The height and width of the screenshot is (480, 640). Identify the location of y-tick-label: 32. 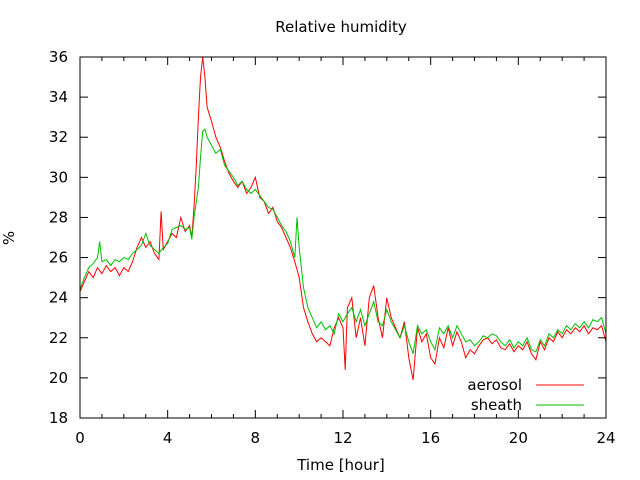
(58, 137).